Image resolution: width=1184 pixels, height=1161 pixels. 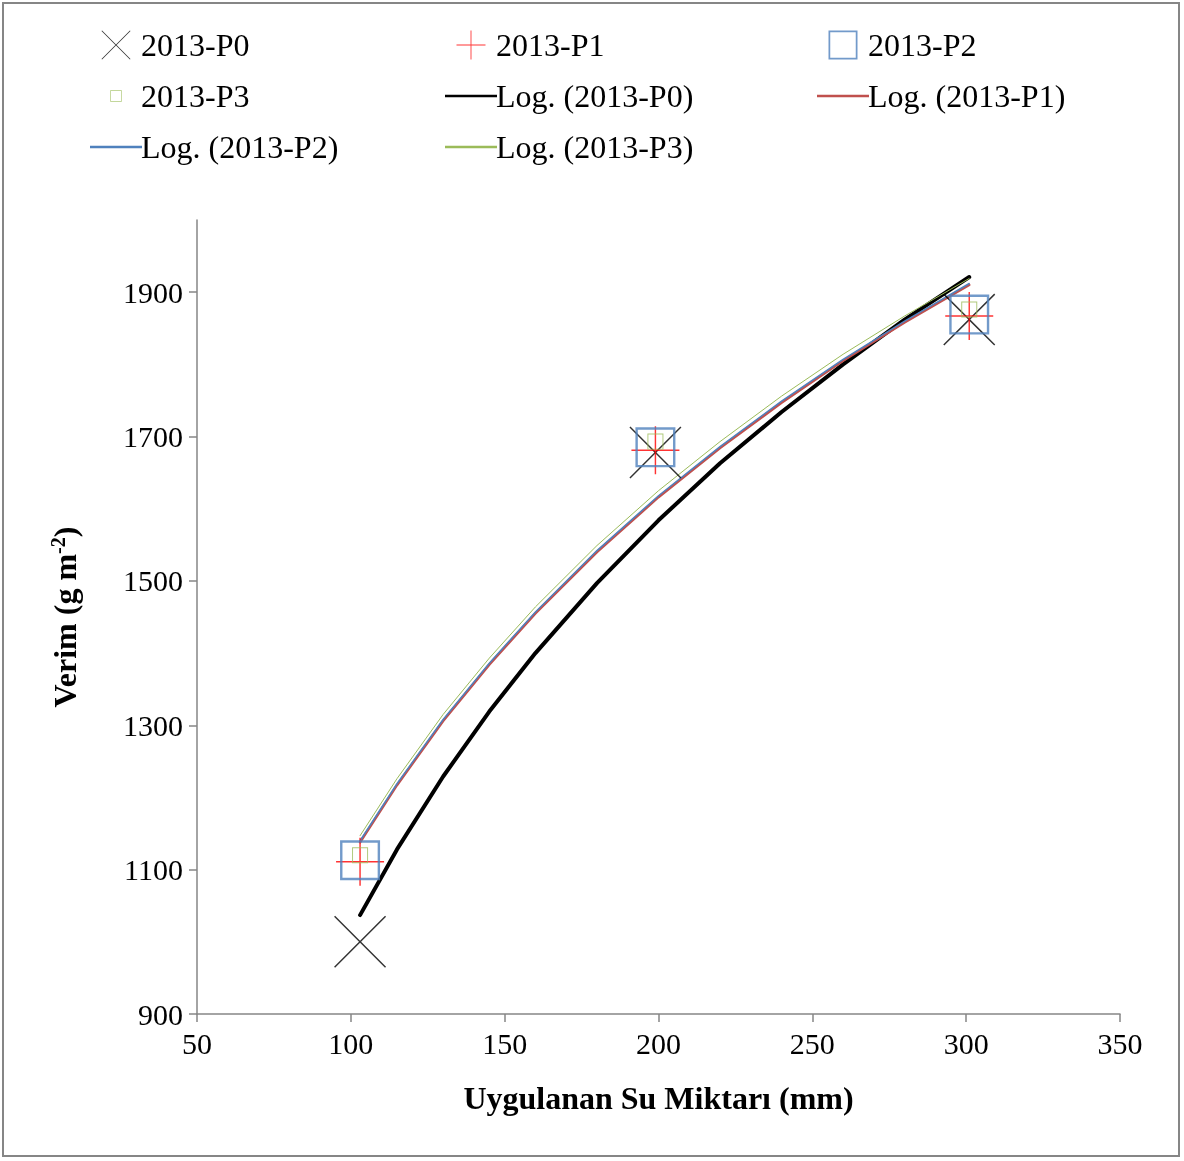 What do you see at coordinates (966, 1043) in the screenshot?
I see `x-tick-label: 300` at bounding box center [966, 1043].